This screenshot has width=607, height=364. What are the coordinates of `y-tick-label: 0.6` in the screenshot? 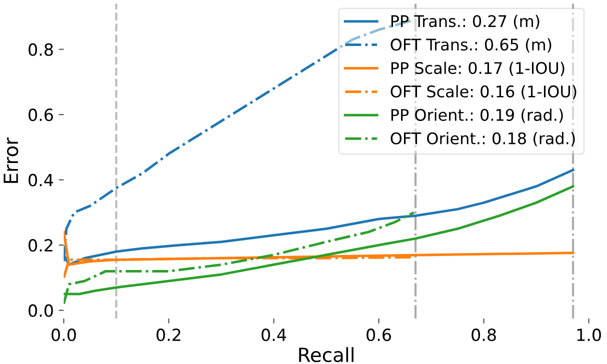 It's located at (40, 115).